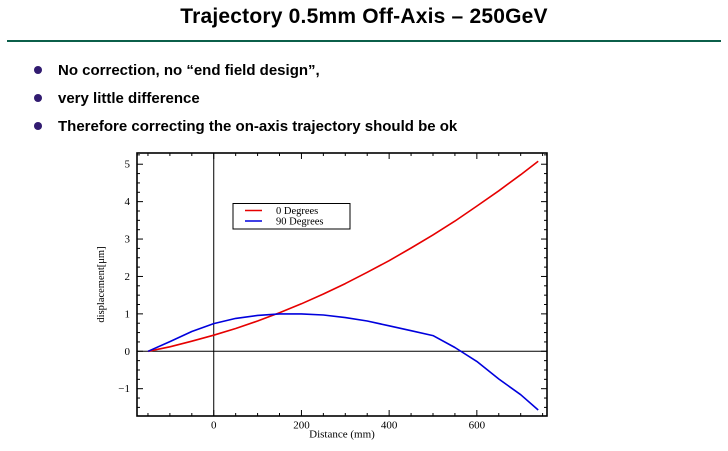  Describe the element at coordinates (343, 362) in the screenshot. I see `curve-90-degrees` at that location.